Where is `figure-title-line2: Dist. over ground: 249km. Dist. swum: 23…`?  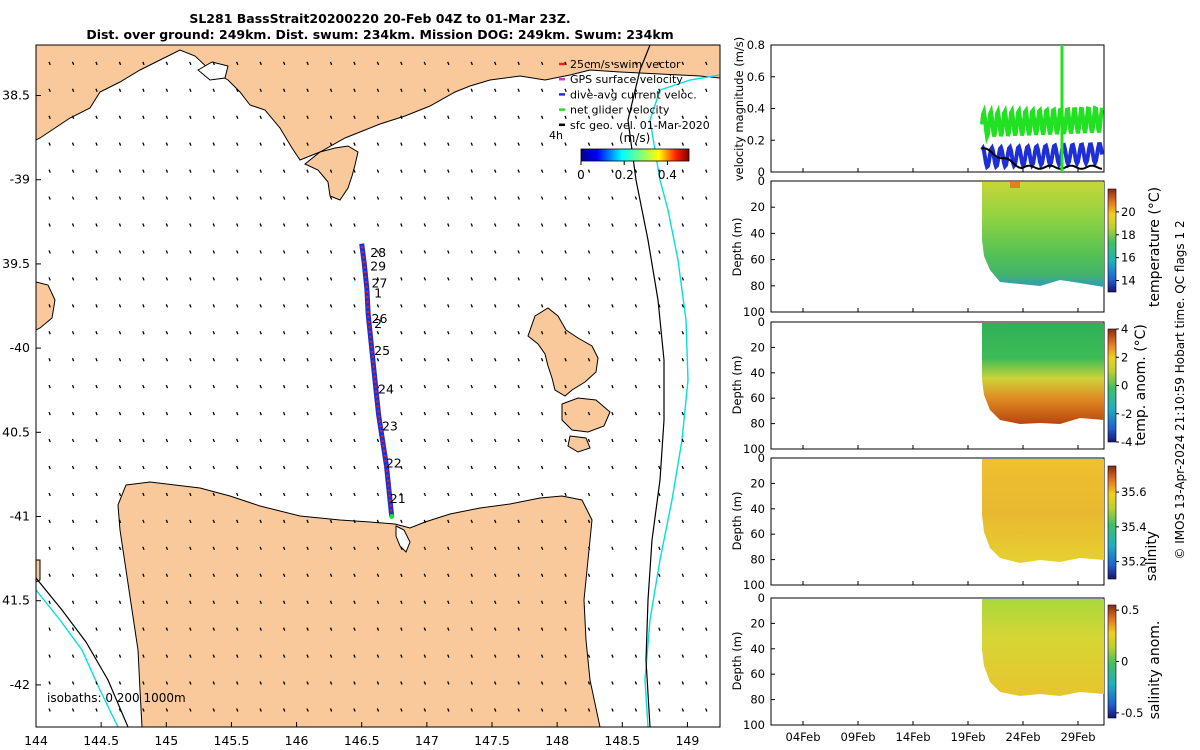
figure-title-line2: Dist. over ground: 249km. Dist. swum: 23… is located at coordinates (380, 34).